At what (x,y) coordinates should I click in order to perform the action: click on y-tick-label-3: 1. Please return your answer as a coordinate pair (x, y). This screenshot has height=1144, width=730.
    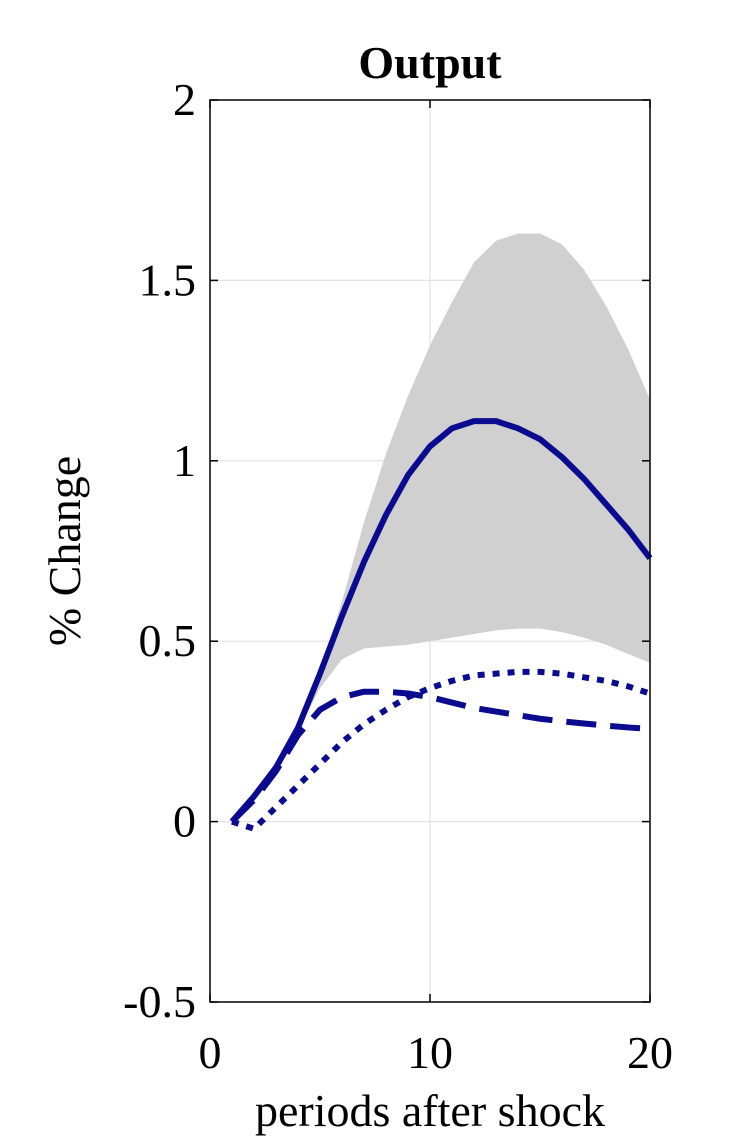
    Looking at the image, I should click on (184, 460).